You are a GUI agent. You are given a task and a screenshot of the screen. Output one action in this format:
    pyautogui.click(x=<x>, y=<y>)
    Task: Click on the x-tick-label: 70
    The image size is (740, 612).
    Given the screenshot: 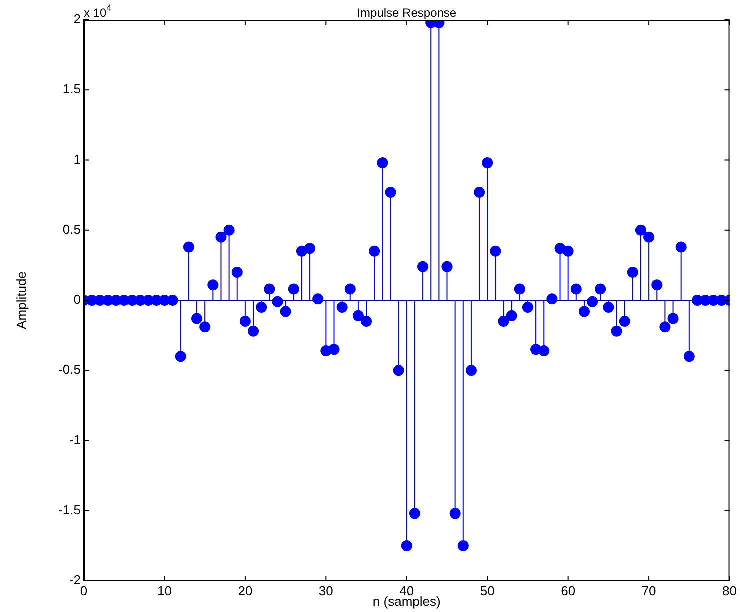 What is the action you would take?
    pyautogui.click(x=649, y=590)
    